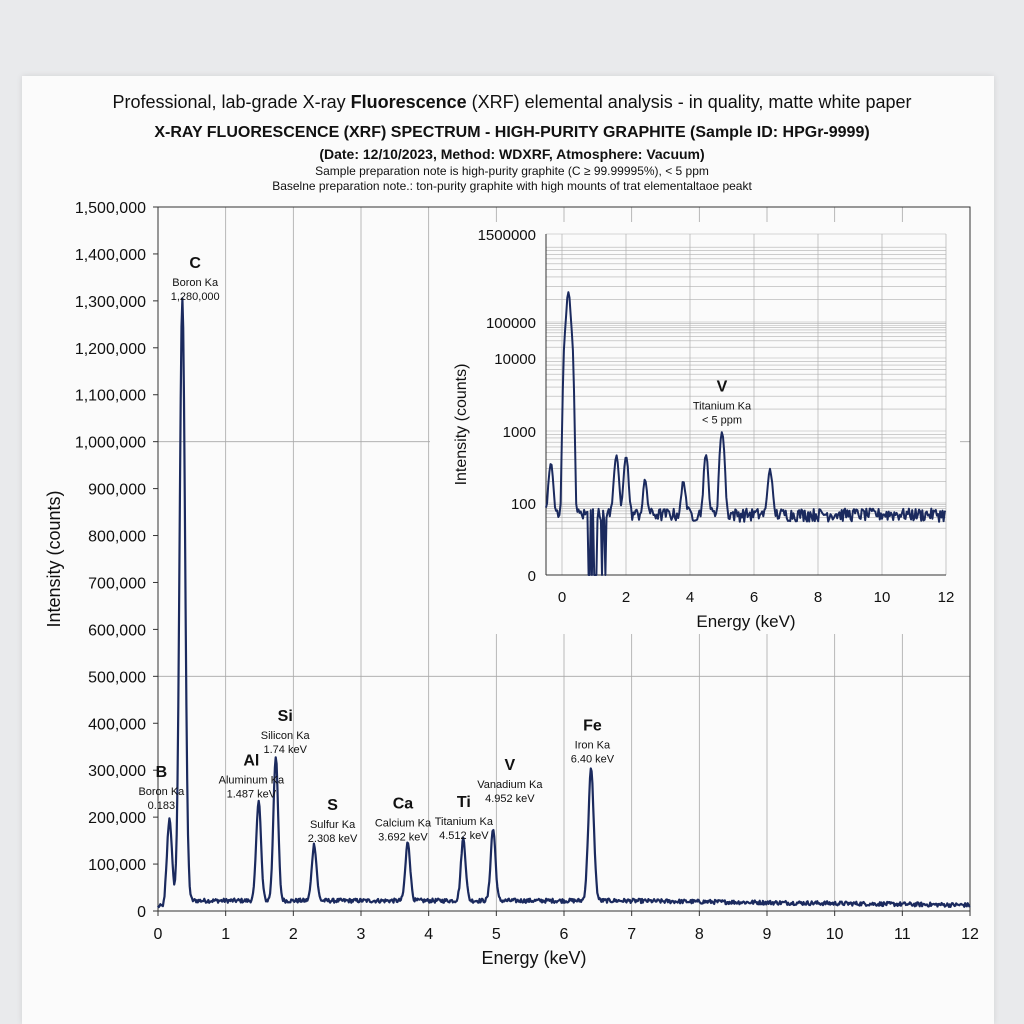 The image size is (1024, 1024). What do you see at coordinates (510, 785) in the screenshot?
I see `peak-line-name: Vanadium Ka` at bounding box center [510, 785].